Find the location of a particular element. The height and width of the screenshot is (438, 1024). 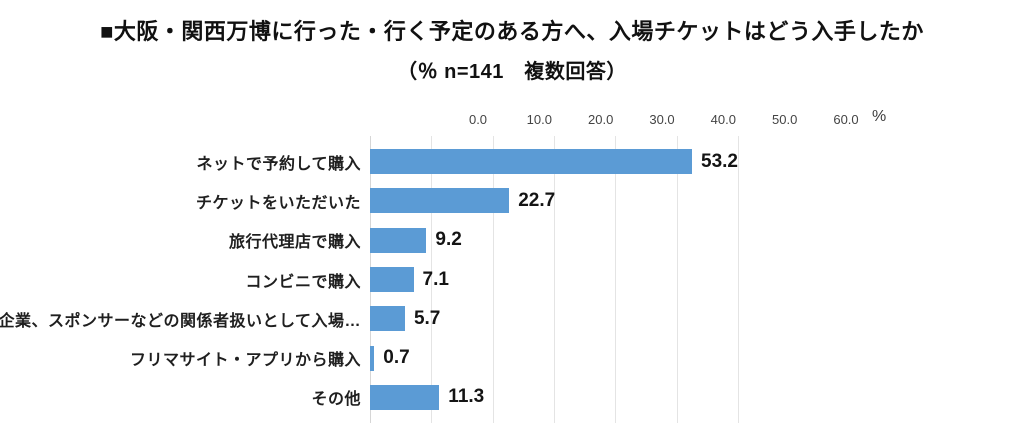

chart-subtitle: （％ n=141 複数回答） is located at coordinates (512, 72).